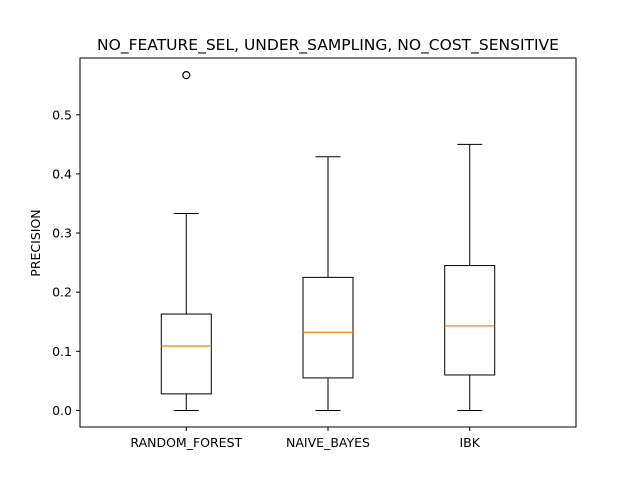 The height and width of the screenshot is (480, 640). Describe the element at coordinates (328, 442) in the screenshot. I see `x-tick-label: NAIVE_BAYES` at that location.